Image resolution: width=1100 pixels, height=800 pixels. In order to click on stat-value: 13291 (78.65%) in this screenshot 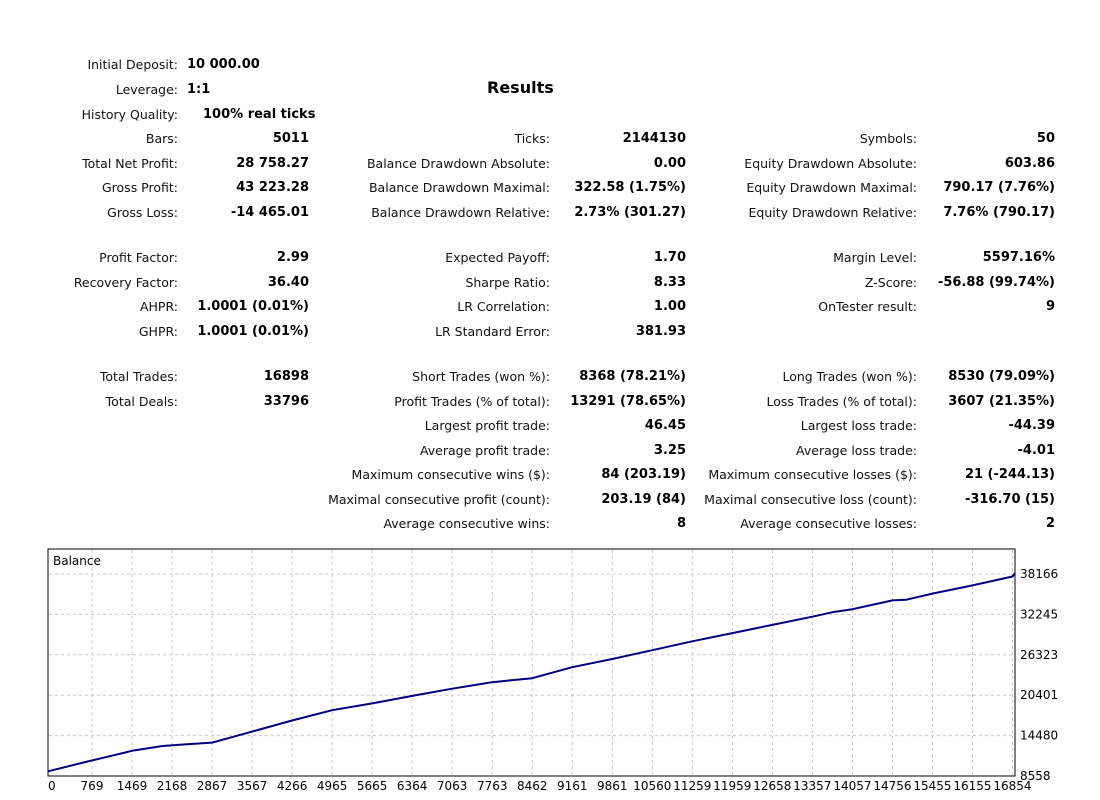, I will do `click(628, 401)`.